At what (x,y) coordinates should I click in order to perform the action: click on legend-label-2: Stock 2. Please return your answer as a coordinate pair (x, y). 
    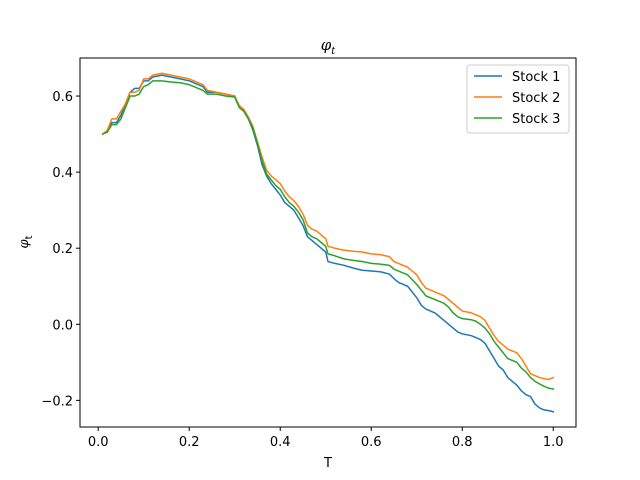
    Looking at the image, I should click on (536, 98).